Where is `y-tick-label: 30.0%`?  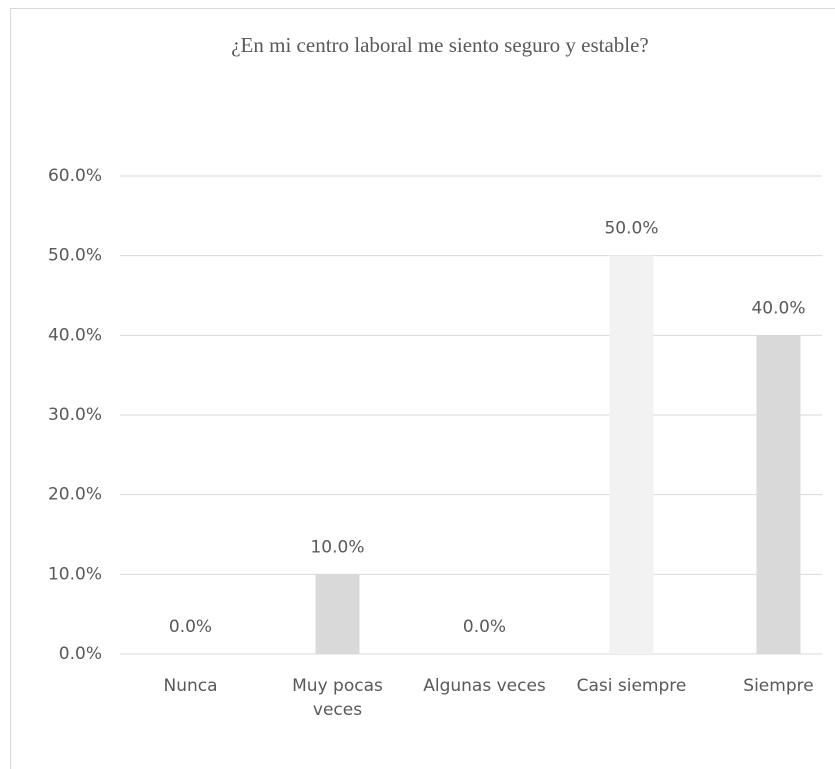 y-tick-label: 30.0% is located at coordinates (75, 415).